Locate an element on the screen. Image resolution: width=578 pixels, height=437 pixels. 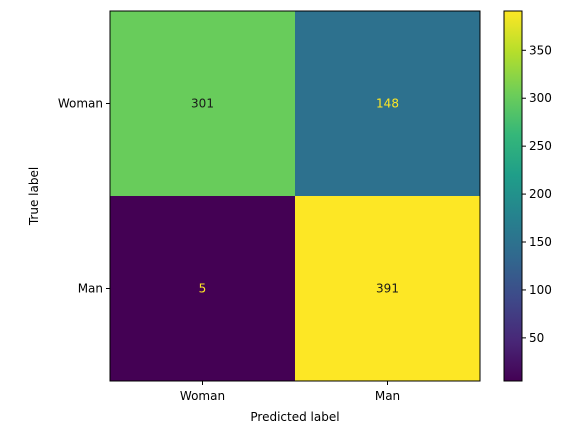
colorbar-tick-label: 300 is located at coordinates (540, 98).